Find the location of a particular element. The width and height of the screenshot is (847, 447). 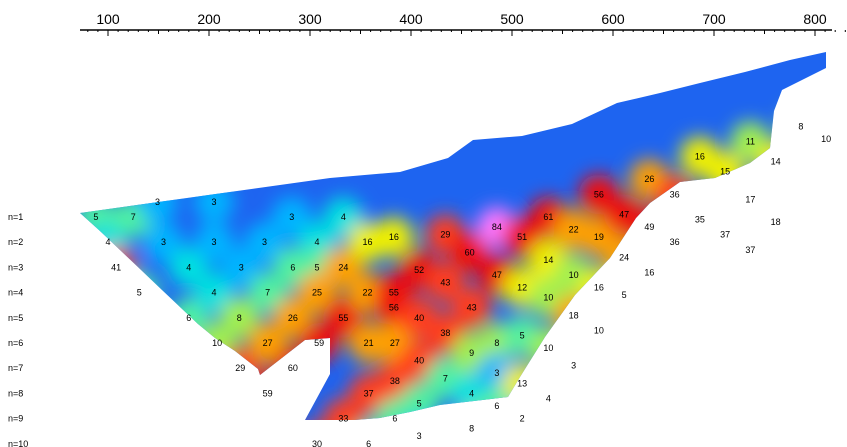

data-value-label: 35 is located at coordinates (700, 220).